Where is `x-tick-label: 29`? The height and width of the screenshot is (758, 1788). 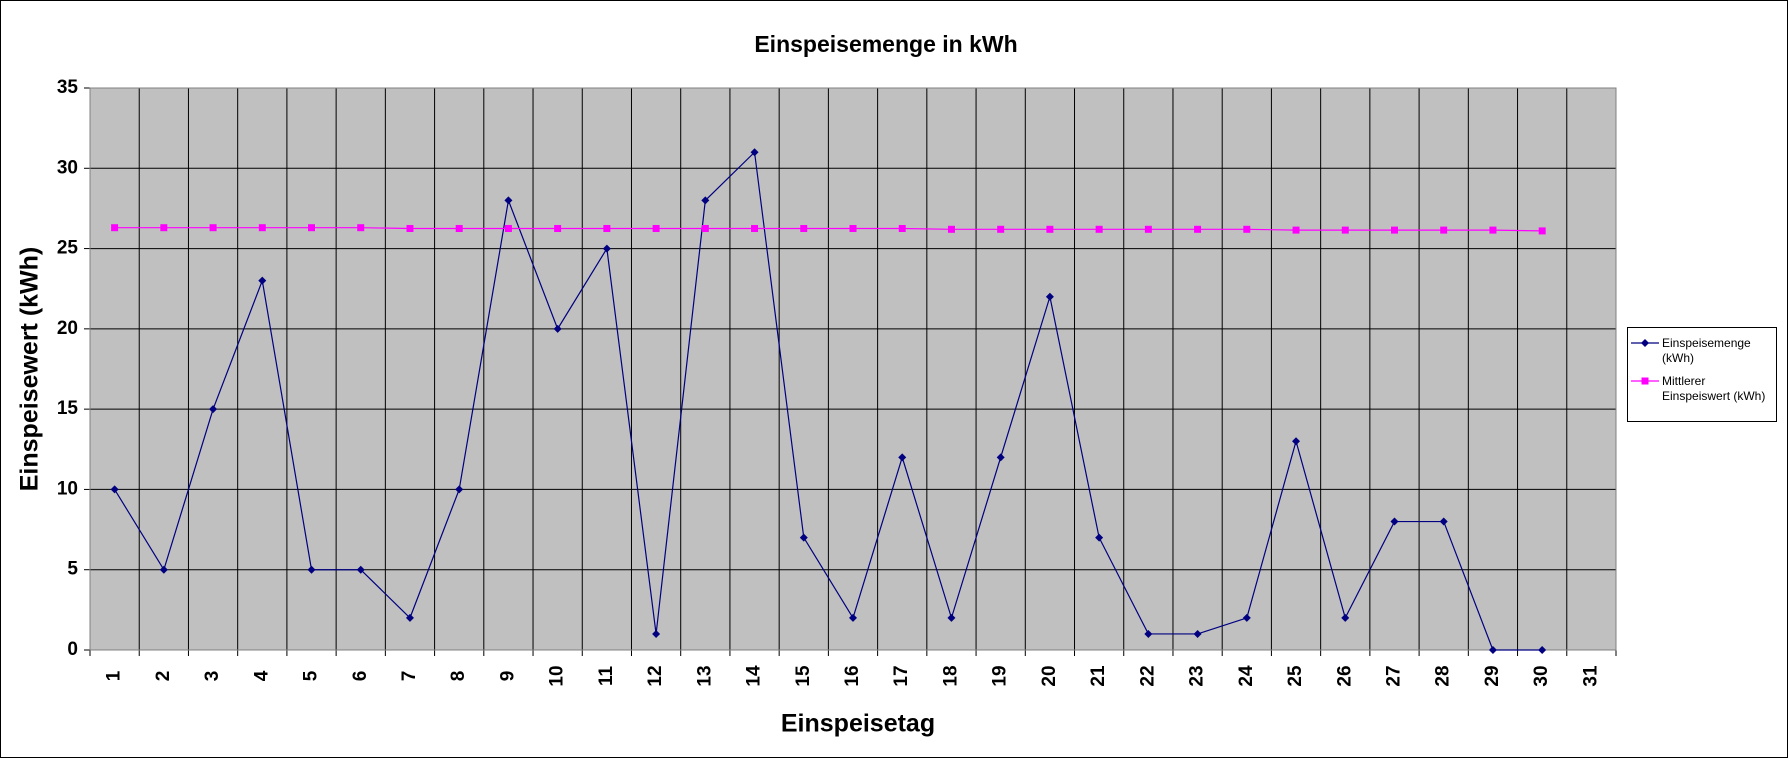
x-tick-label: 29 is located at coordinates (1492, 675).